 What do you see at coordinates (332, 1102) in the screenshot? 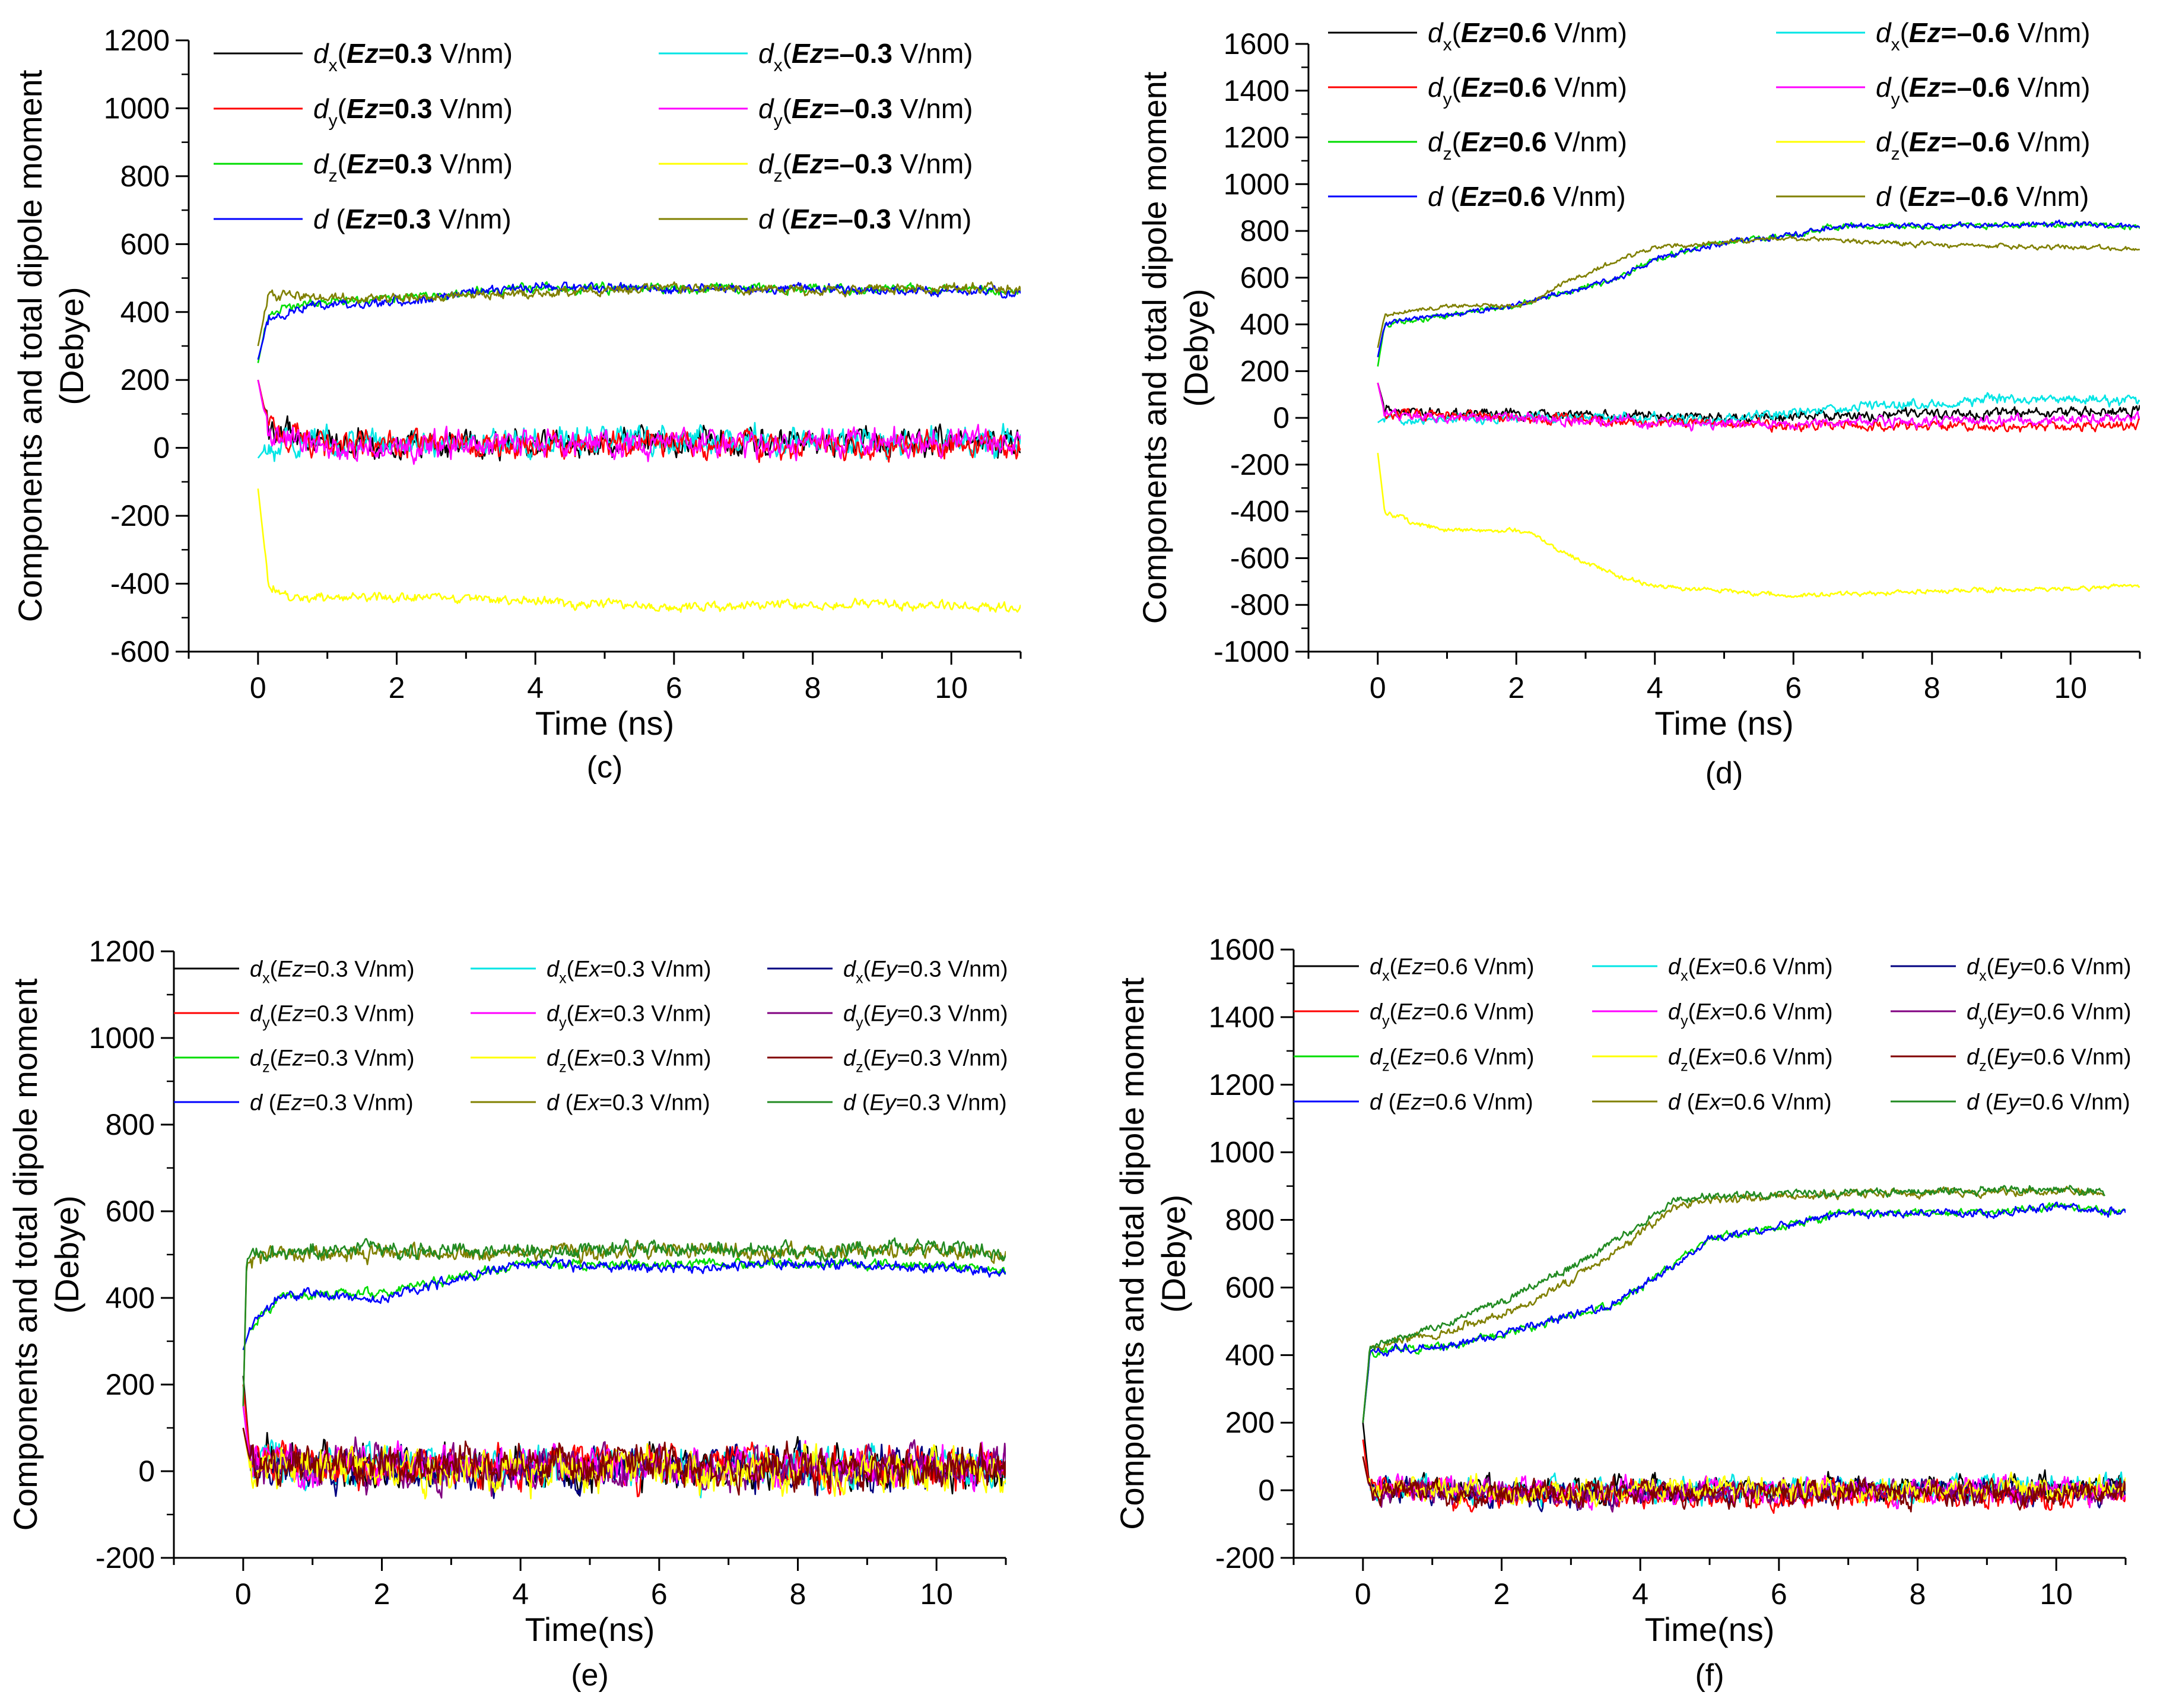
I see `legend-entry: d (Ez=0.3 V/nm)` at bounding box center [332, 1102].